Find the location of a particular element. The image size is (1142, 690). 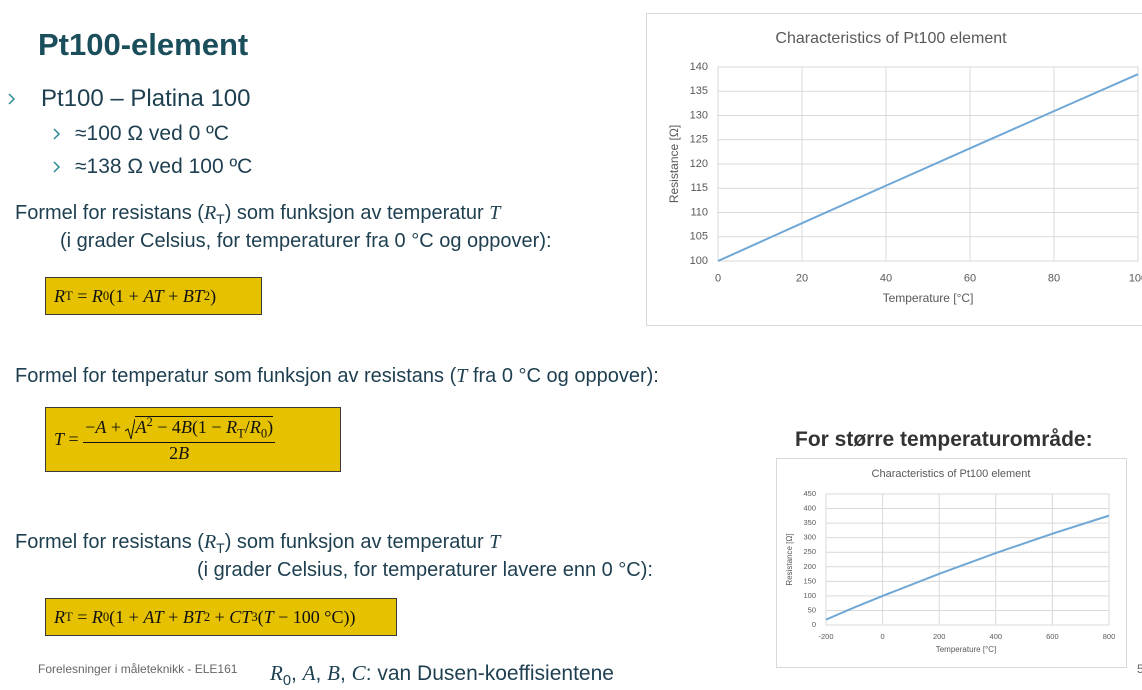

y-tick-label: 200 is located at coordinates (809, 566).